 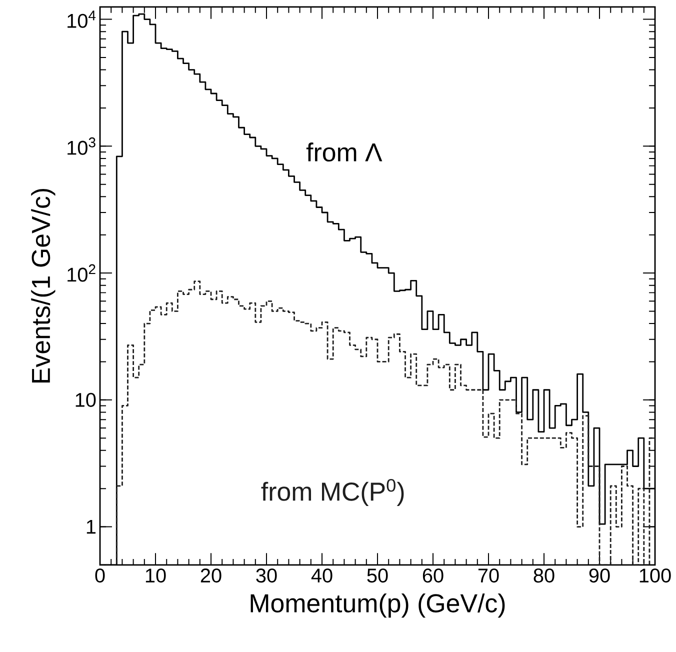 What do you see at coordinates (332, 492) in the screenshot?
I see `text: from MC(P$^{0}$)` at bounding box center [332, 492].